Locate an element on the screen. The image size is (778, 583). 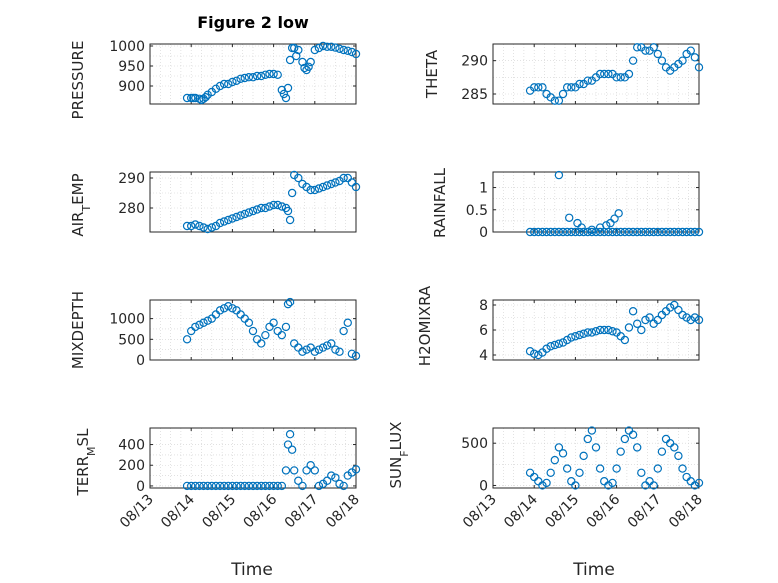
y-tick-label: 6 is located at coordinates (483, 331).